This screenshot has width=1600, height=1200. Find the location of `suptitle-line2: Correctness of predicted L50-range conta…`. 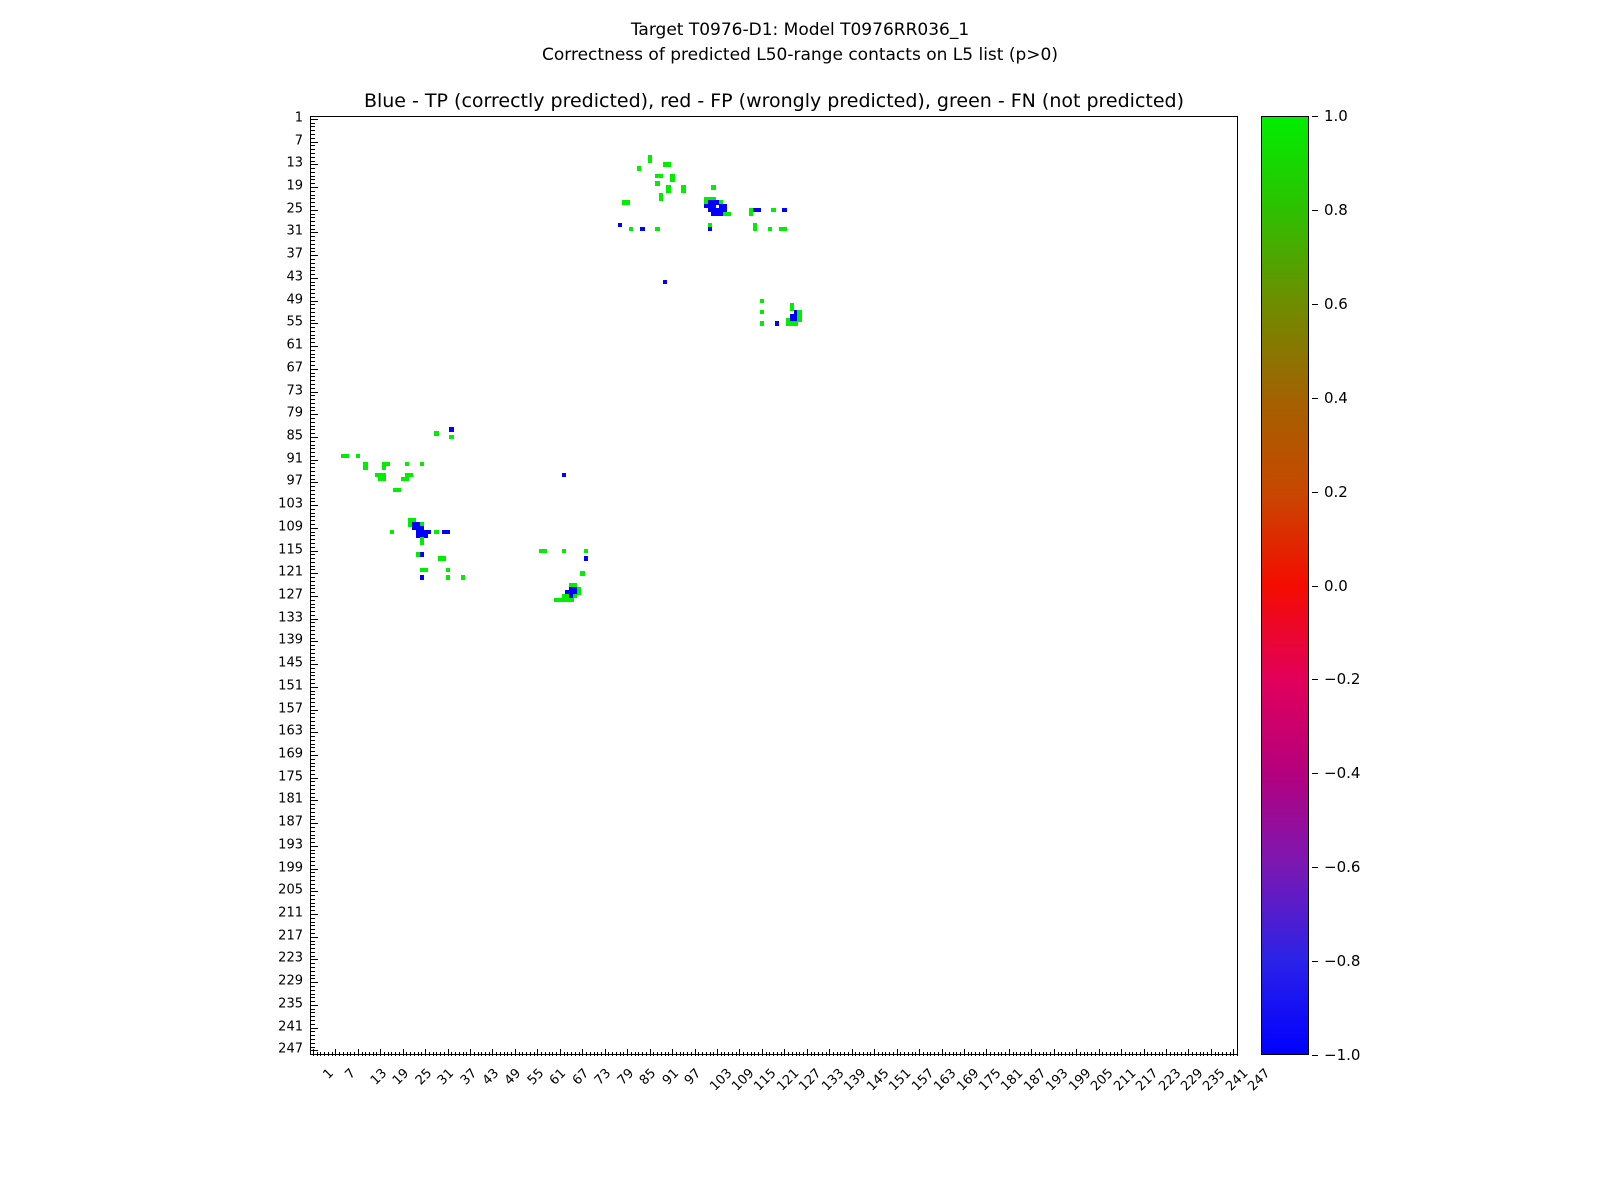

suptitle-line2: Correctness of predicted L50-range conta… is located at coordinates (800, 54).